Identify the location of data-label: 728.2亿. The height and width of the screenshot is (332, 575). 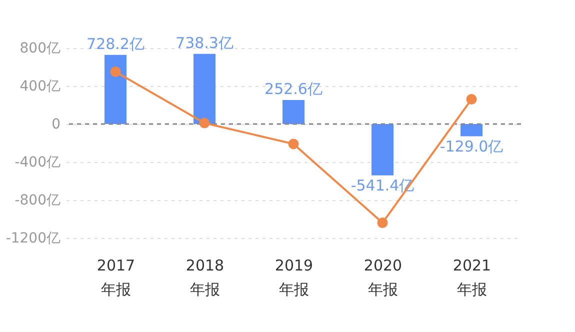
(115, 43).